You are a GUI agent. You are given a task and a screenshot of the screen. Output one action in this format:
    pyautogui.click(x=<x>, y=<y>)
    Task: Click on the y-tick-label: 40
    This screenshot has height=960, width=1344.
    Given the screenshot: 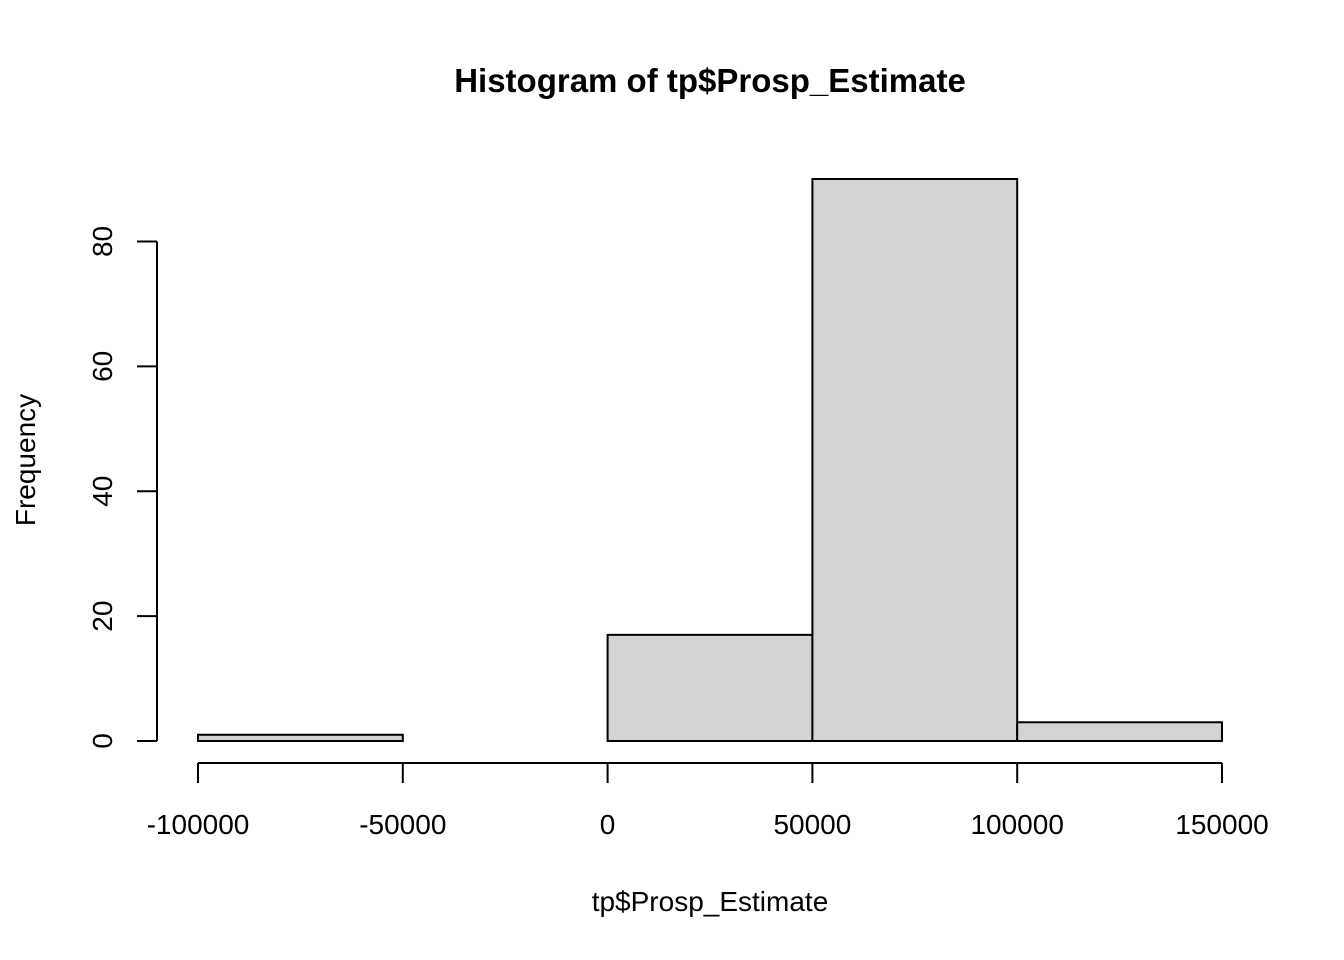 What is the action you would take?
    pyautogui.click(x=102, y=491)
    